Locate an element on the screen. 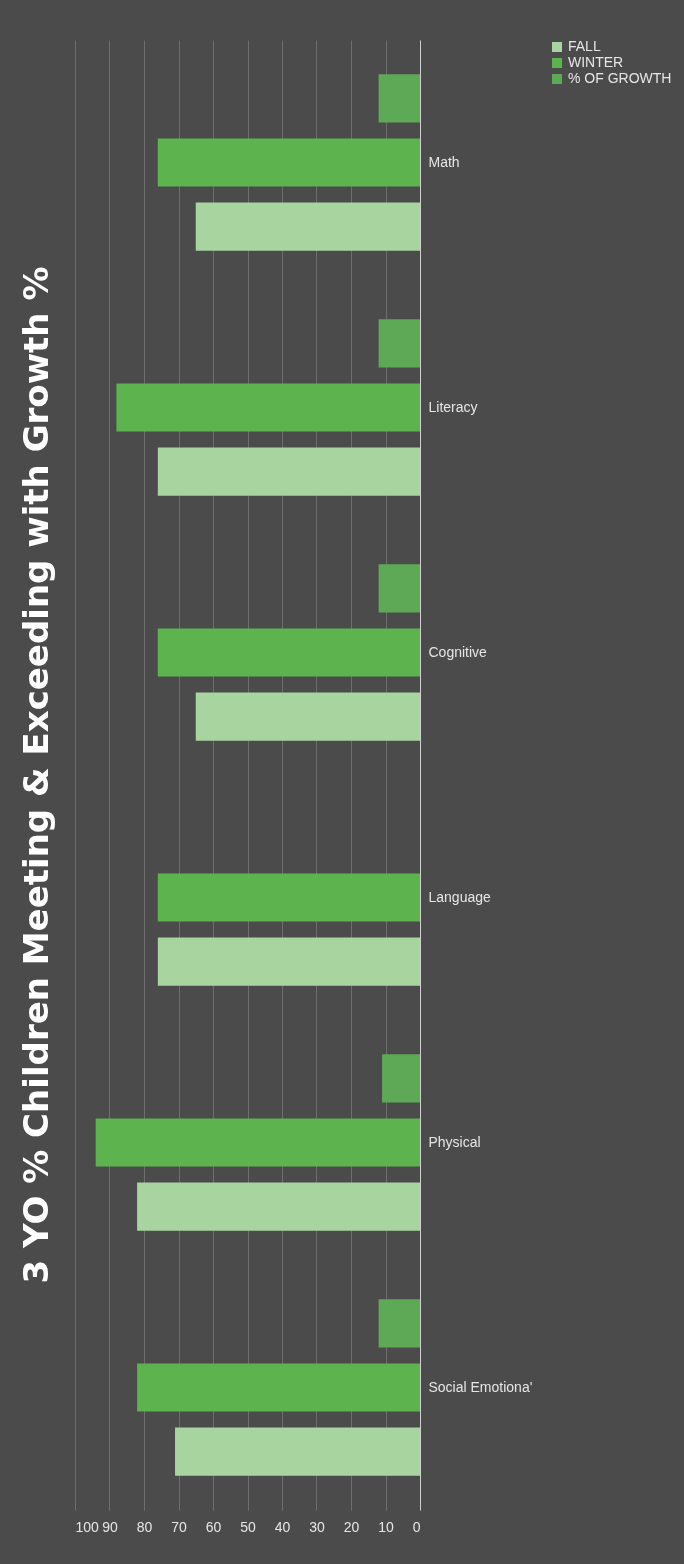 Image resolution: width=684 pixels, height=1564 pixels. y-tick-label: Language is located at coordinates (459, 896).